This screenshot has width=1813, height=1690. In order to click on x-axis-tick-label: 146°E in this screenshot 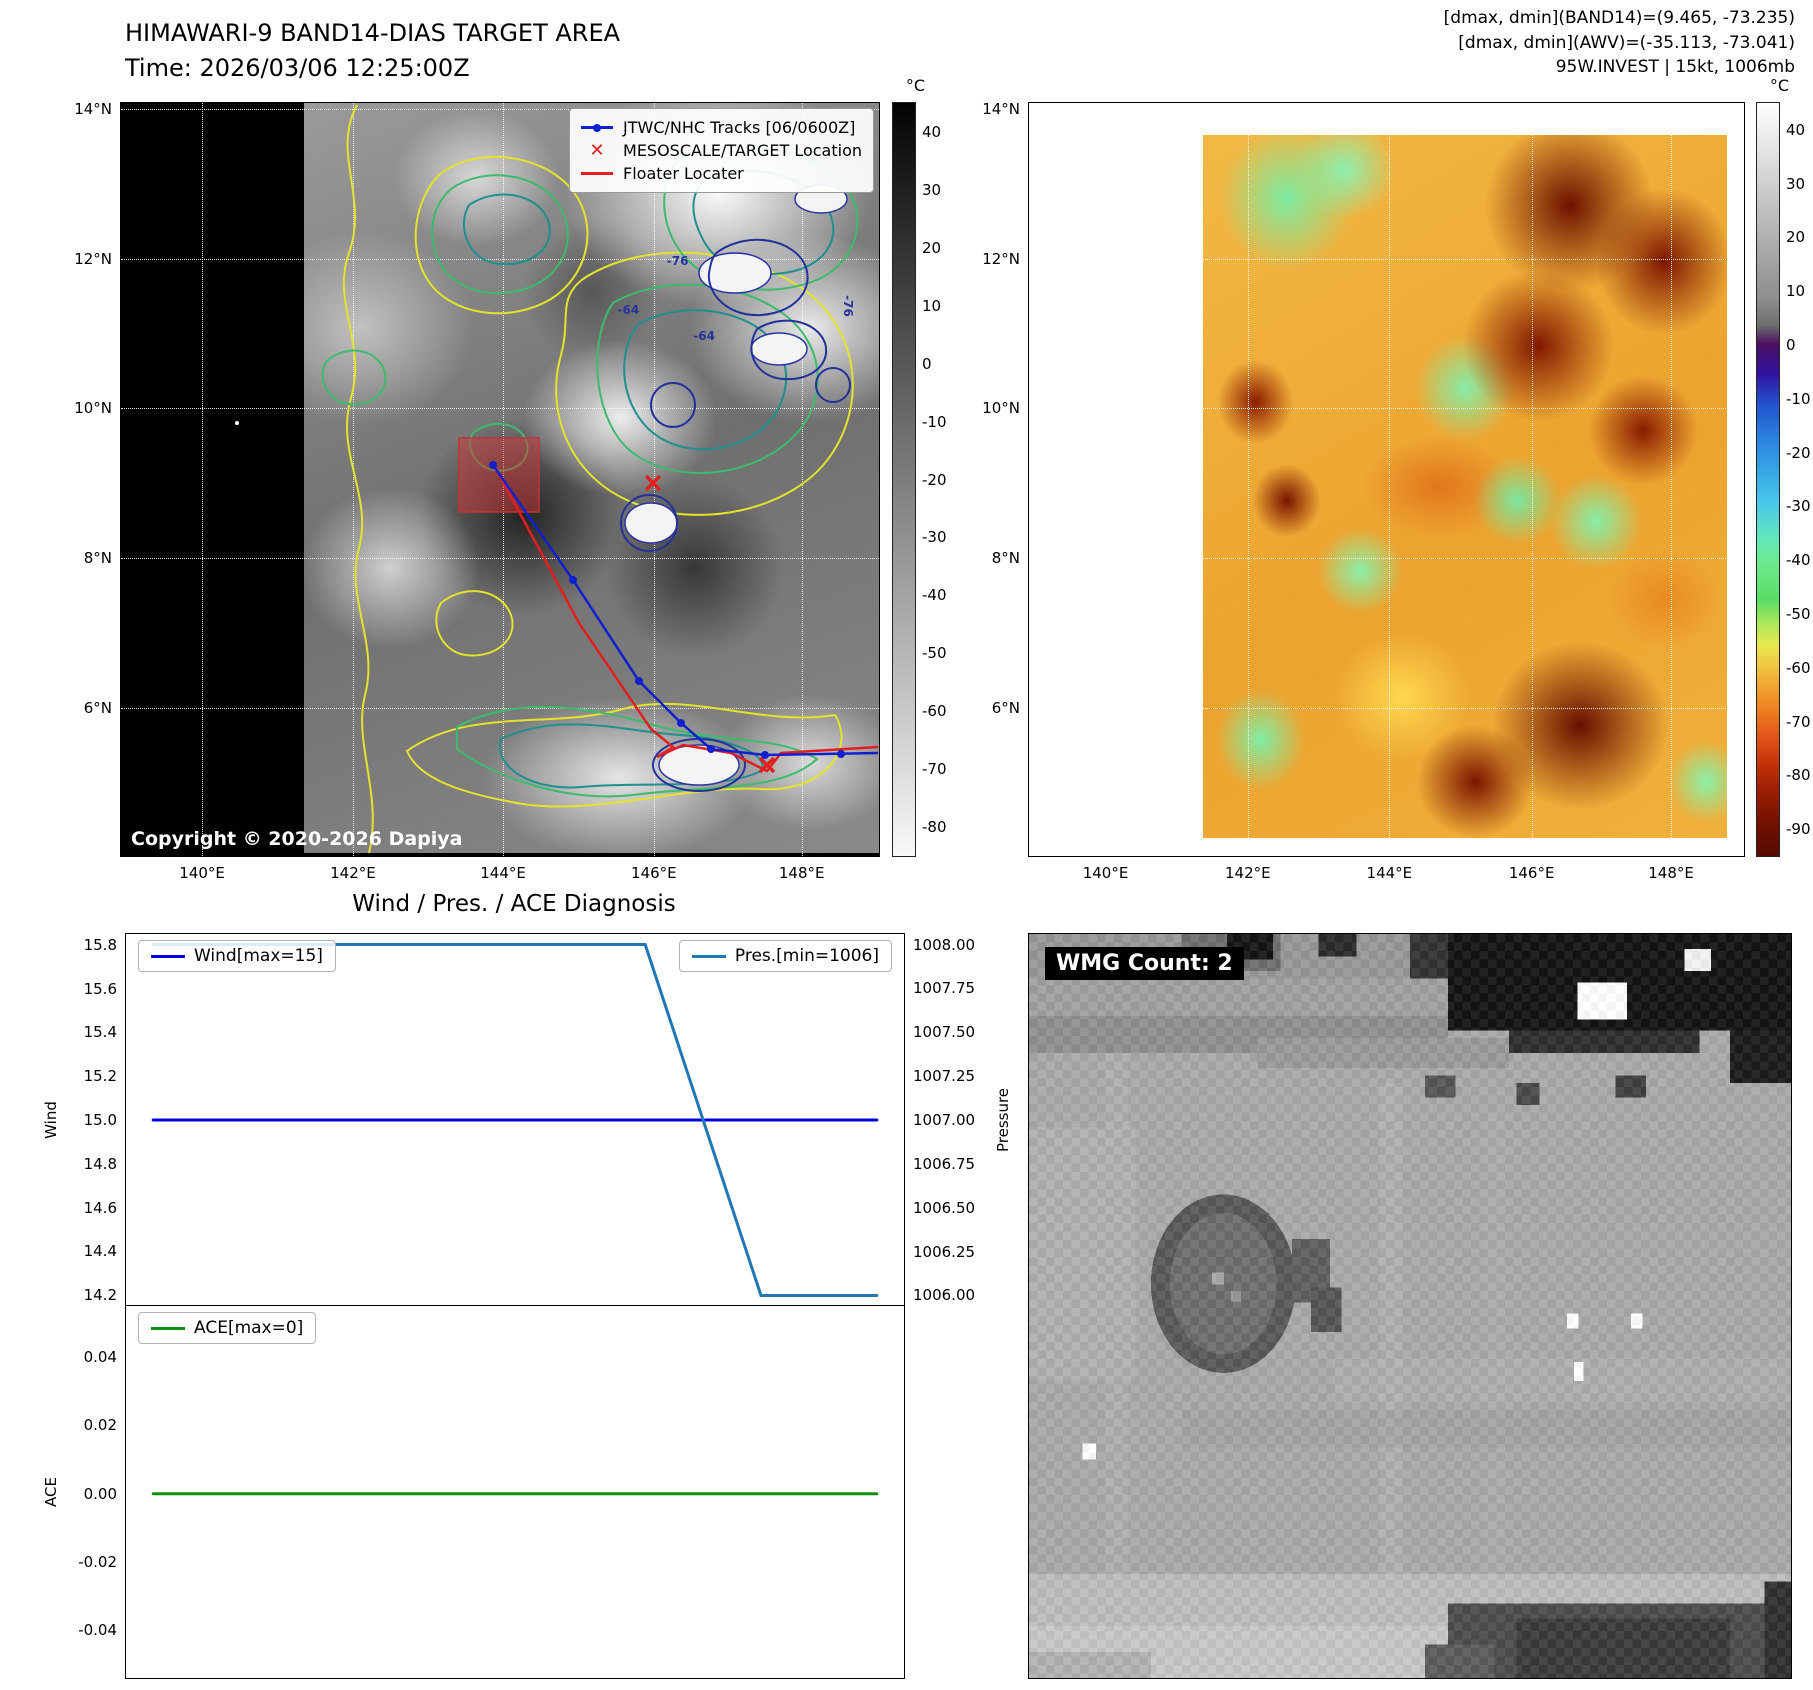, I will do `click(654, 873)`.